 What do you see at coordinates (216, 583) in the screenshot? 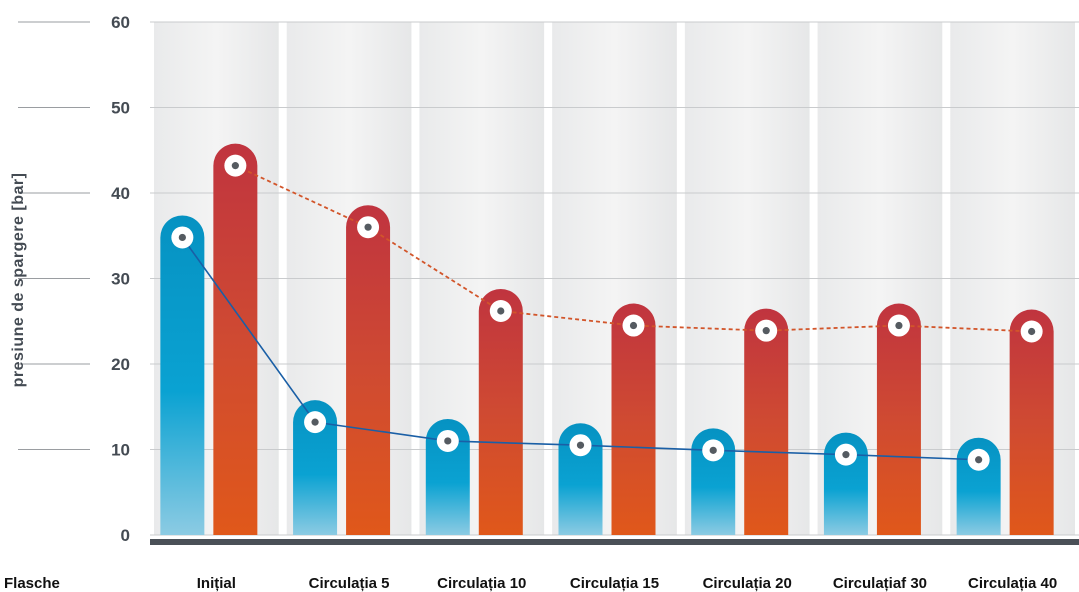
I see `x-tick-label: Inițial` at bounding box center [216, 583].